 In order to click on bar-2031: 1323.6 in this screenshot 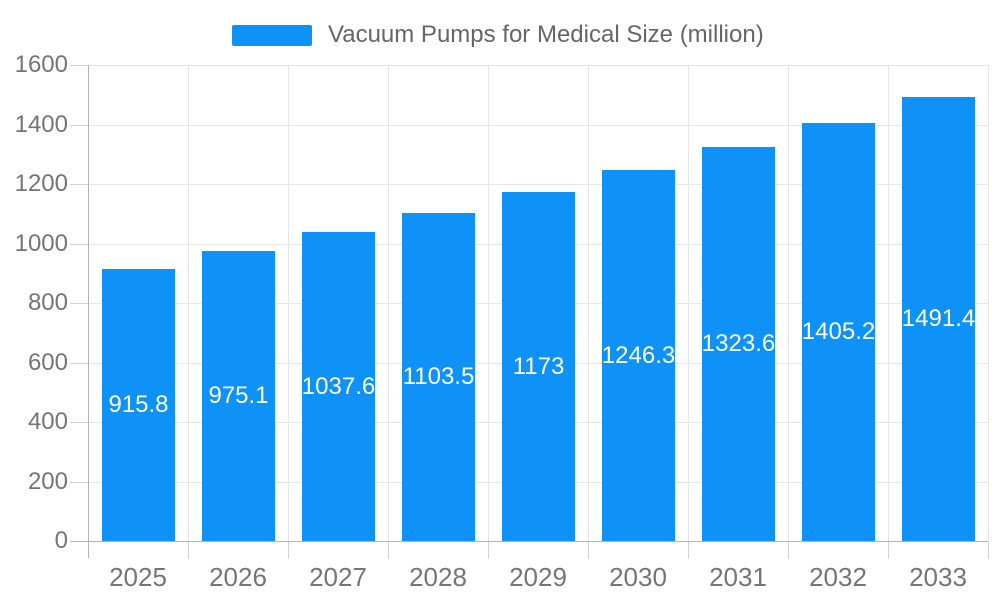, I will do `click(738, 344)`.